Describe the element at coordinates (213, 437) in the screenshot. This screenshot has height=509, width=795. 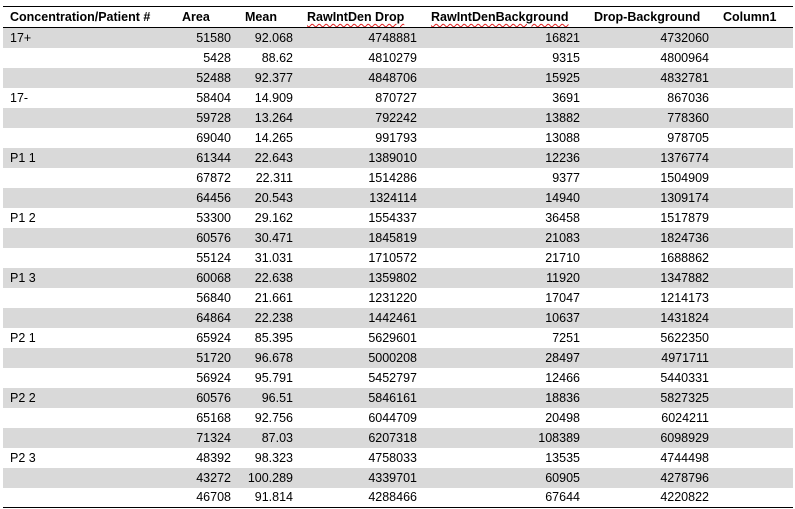
I see `cell-area: 71324` at that location.